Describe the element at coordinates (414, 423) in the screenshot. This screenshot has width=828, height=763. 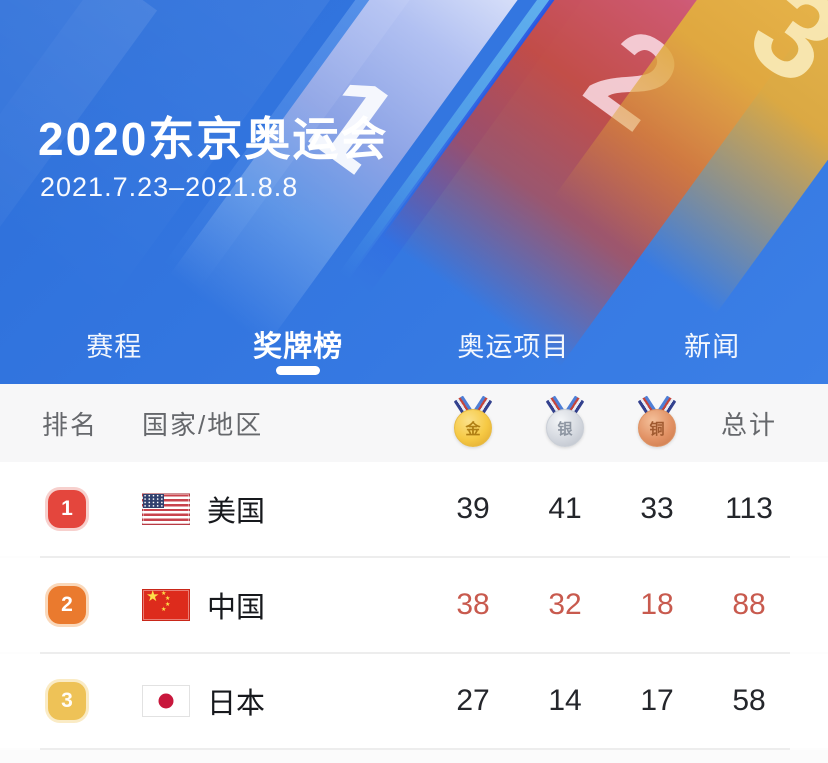
I see `medal-table-header: 排名 国家/地区 金 银 铜 总计` at that location.